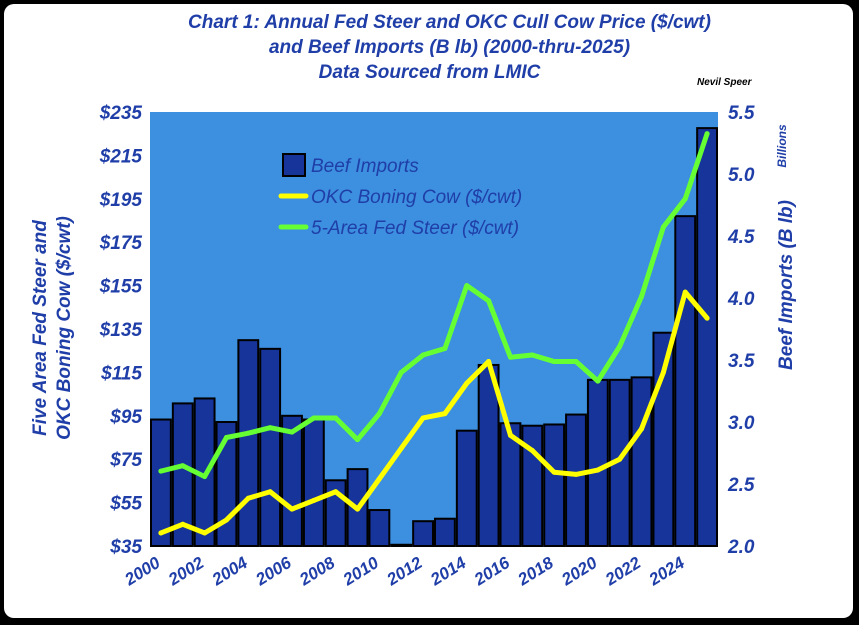 Image resolution: width=859 pixels, height=625 pixels. I want to click on left-axis-title-line-2: OKC Boning Cow ($/cwt), so click(64, 328).